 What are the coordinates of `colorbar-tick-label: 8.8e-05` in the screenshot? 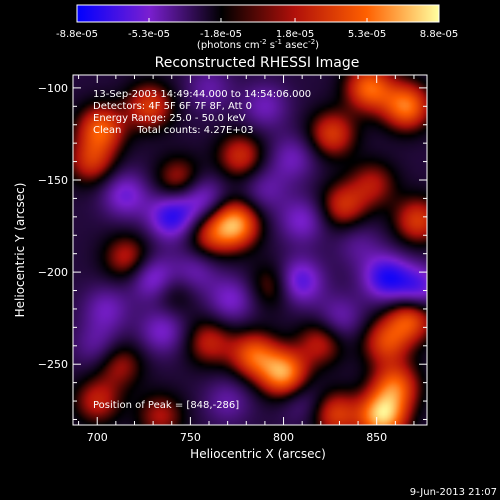 It's located at (439, 34).